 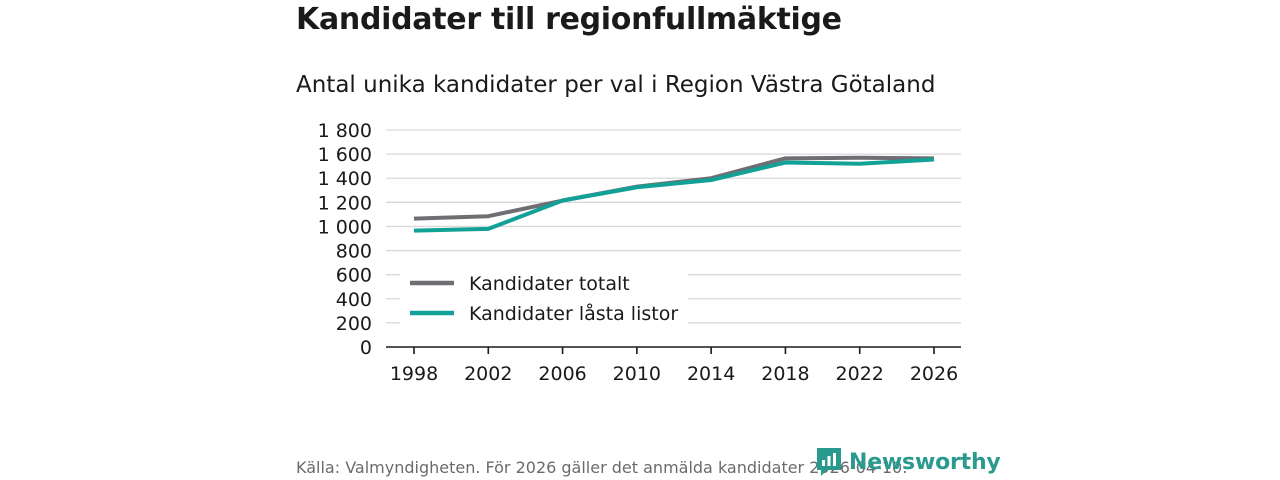 What do you see at coordinates (354, 300) in the screenshot?
I see `y-tick-label: 400` at bounding box center [354, 300].